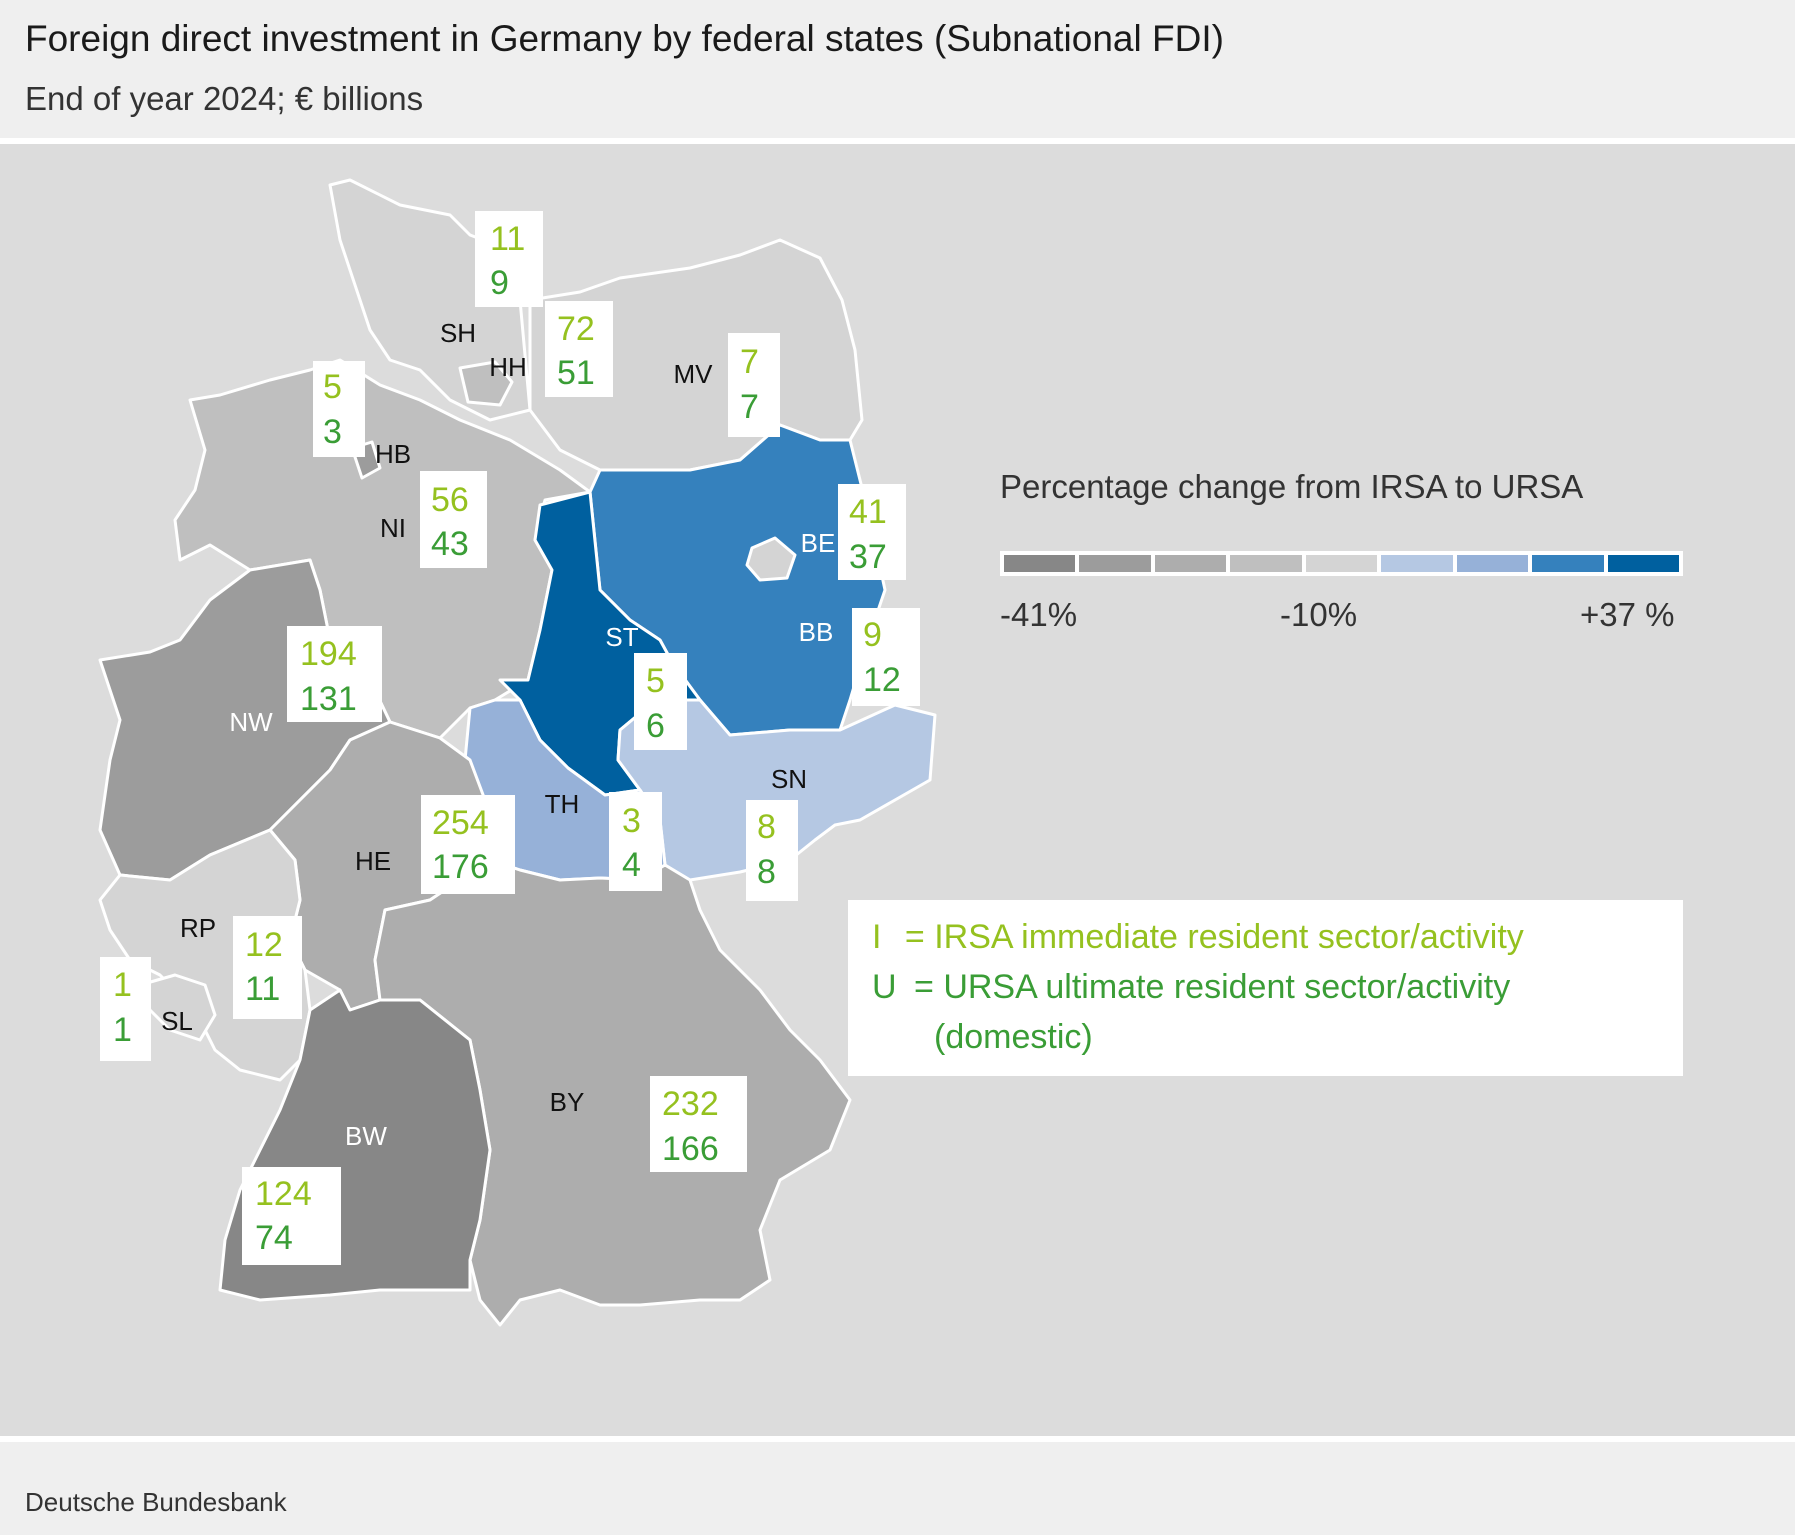 The height and width of the screenshot is (1535, 1795). I want to click on value-box-ST: 56, so click(660, 701).